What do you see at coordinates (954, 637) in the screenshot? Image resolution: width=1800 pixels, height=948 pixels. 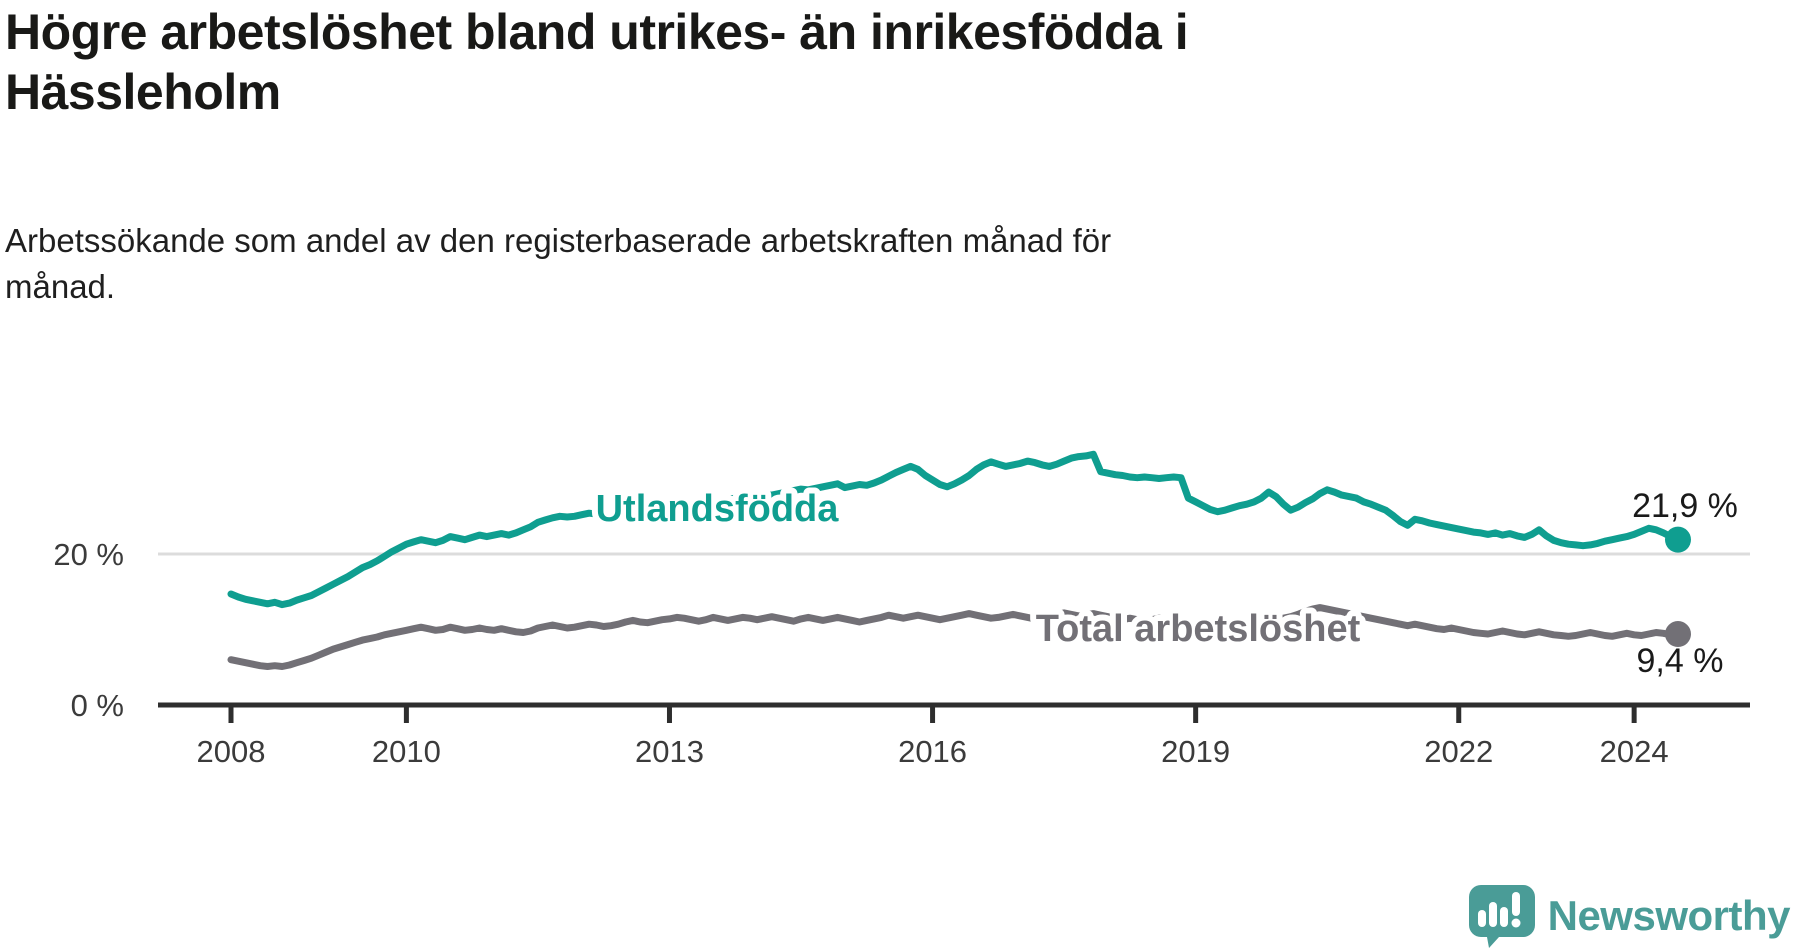 I see `series-line-total` at bounding box center [954, 637].